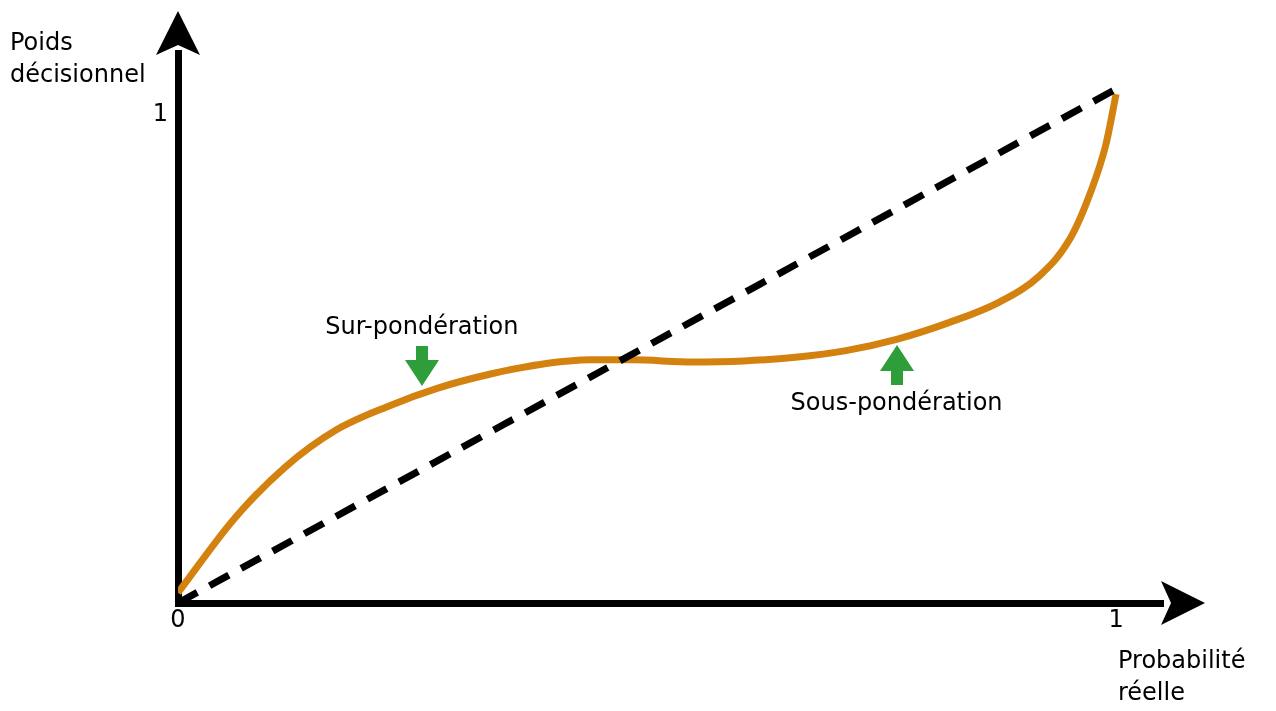 This screenshot has height=711, width=1276. Describe the element at coordinates (422, 326) in the screenshot. I see `annotation: Sur-pondération` at that location.